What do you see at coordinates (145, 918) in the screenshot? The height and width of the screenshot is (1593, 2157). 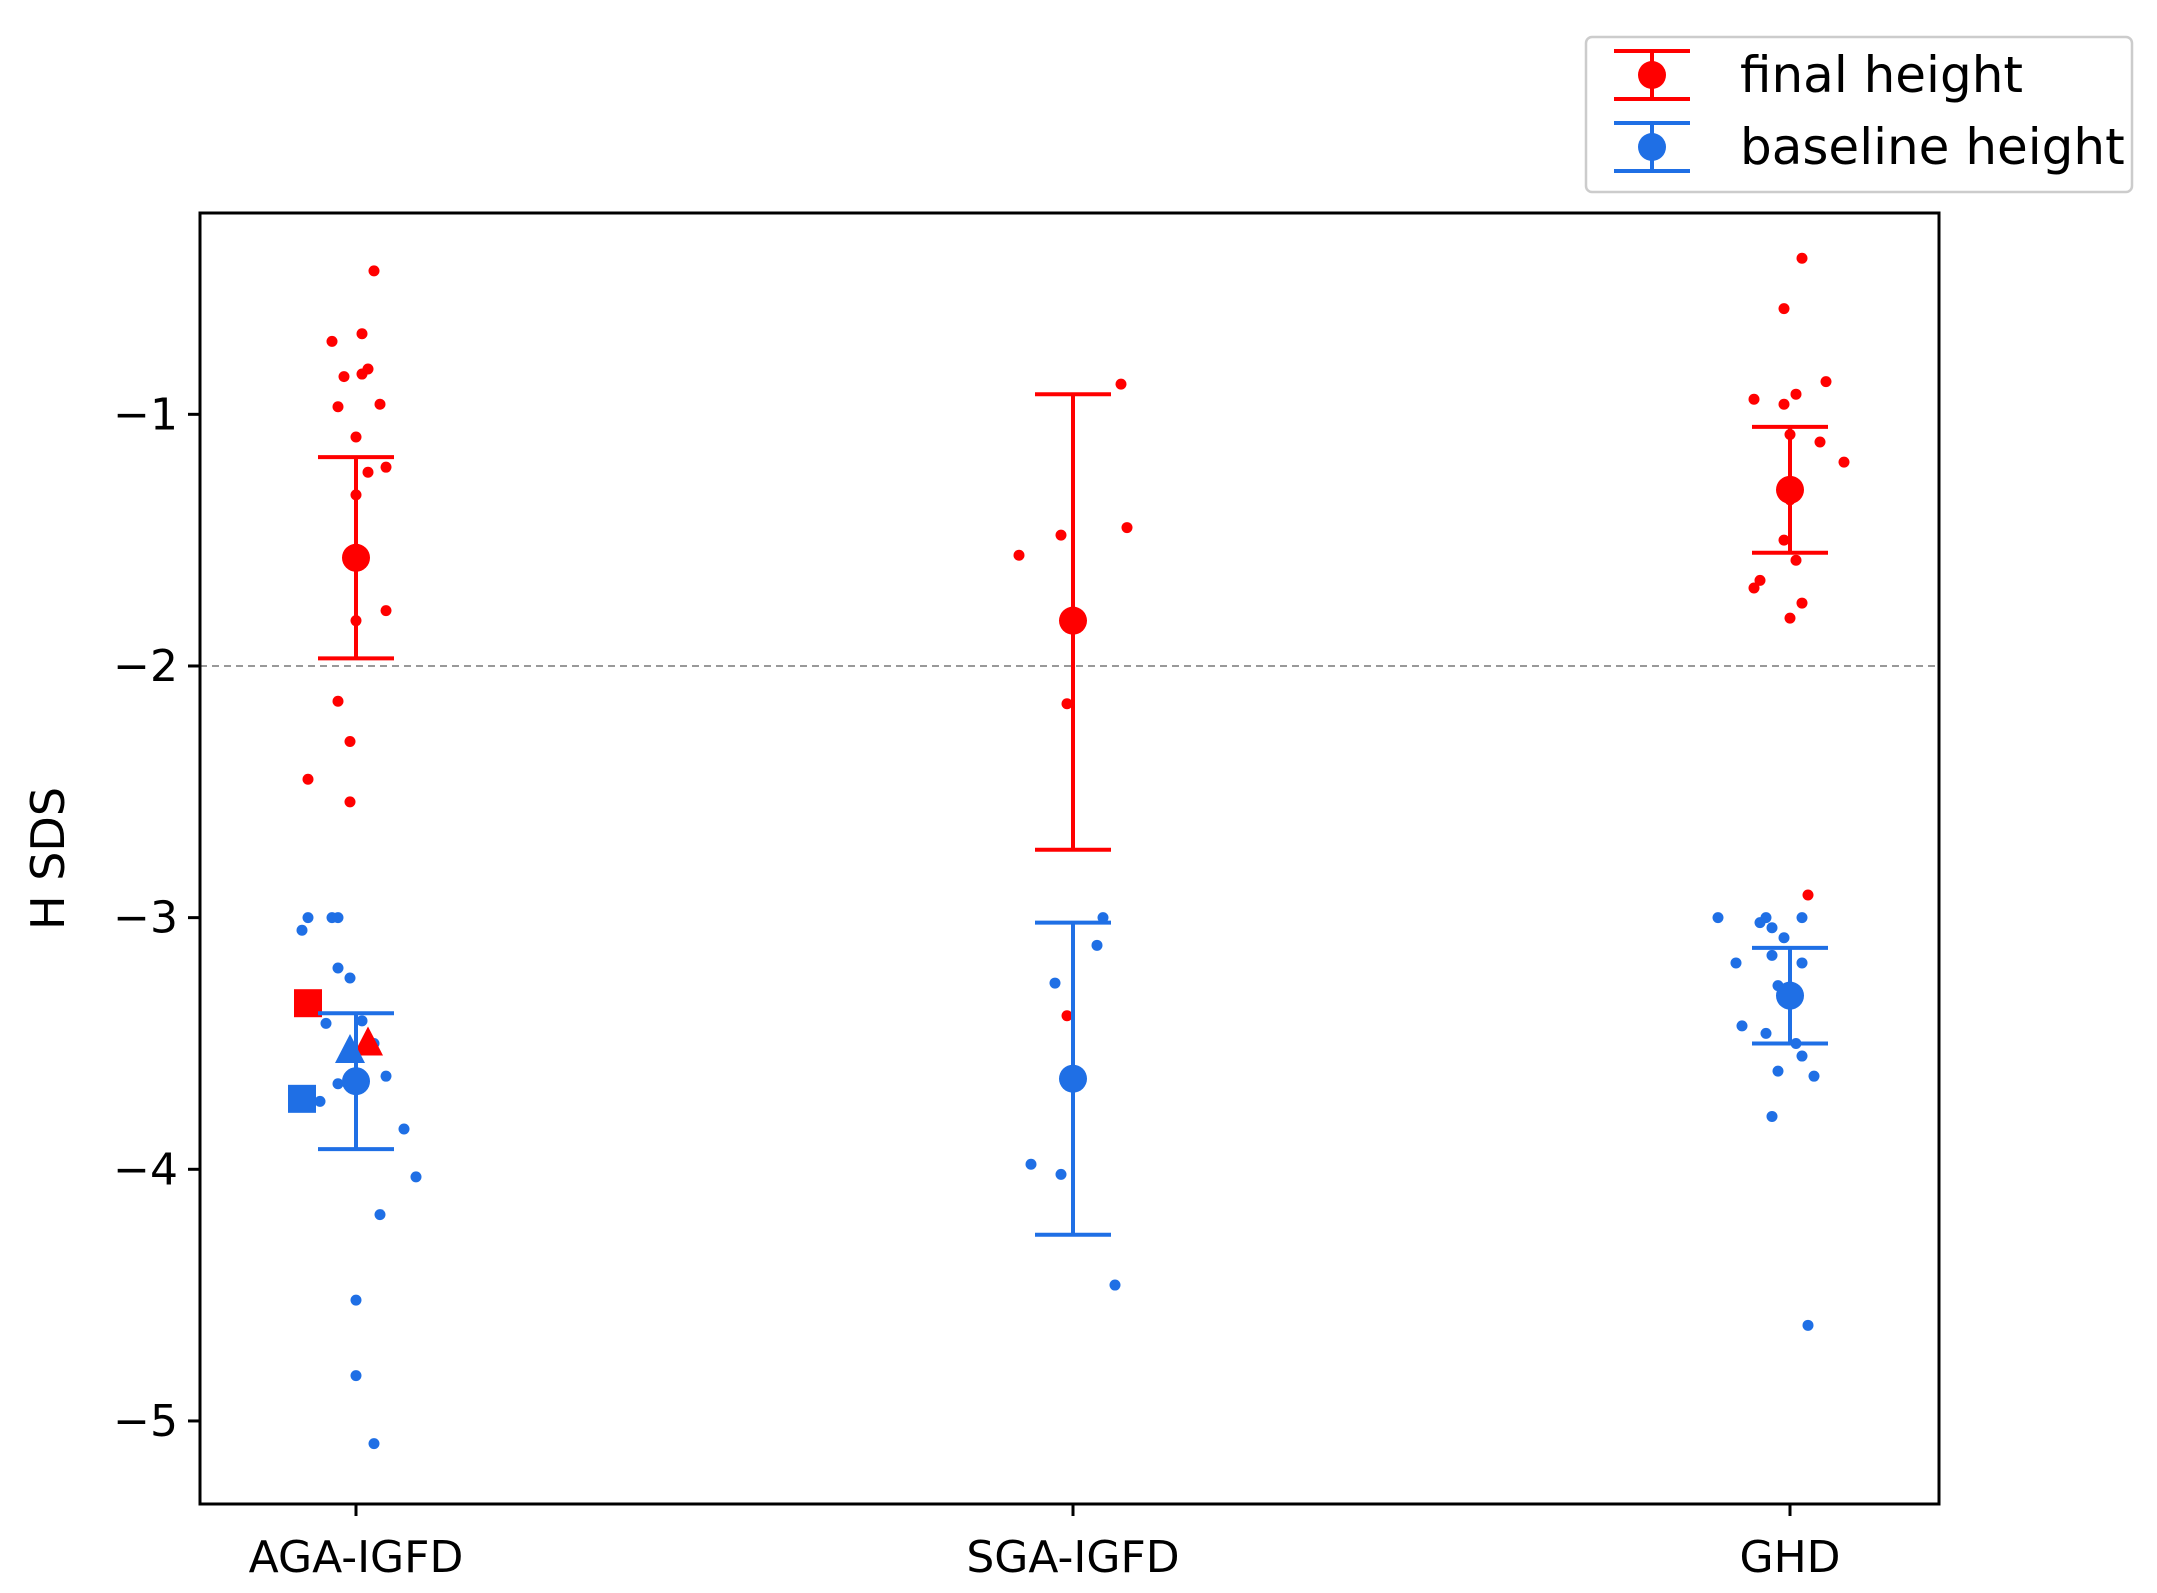 I see `y-tick-label: −3` at bounding box center [145, 918].